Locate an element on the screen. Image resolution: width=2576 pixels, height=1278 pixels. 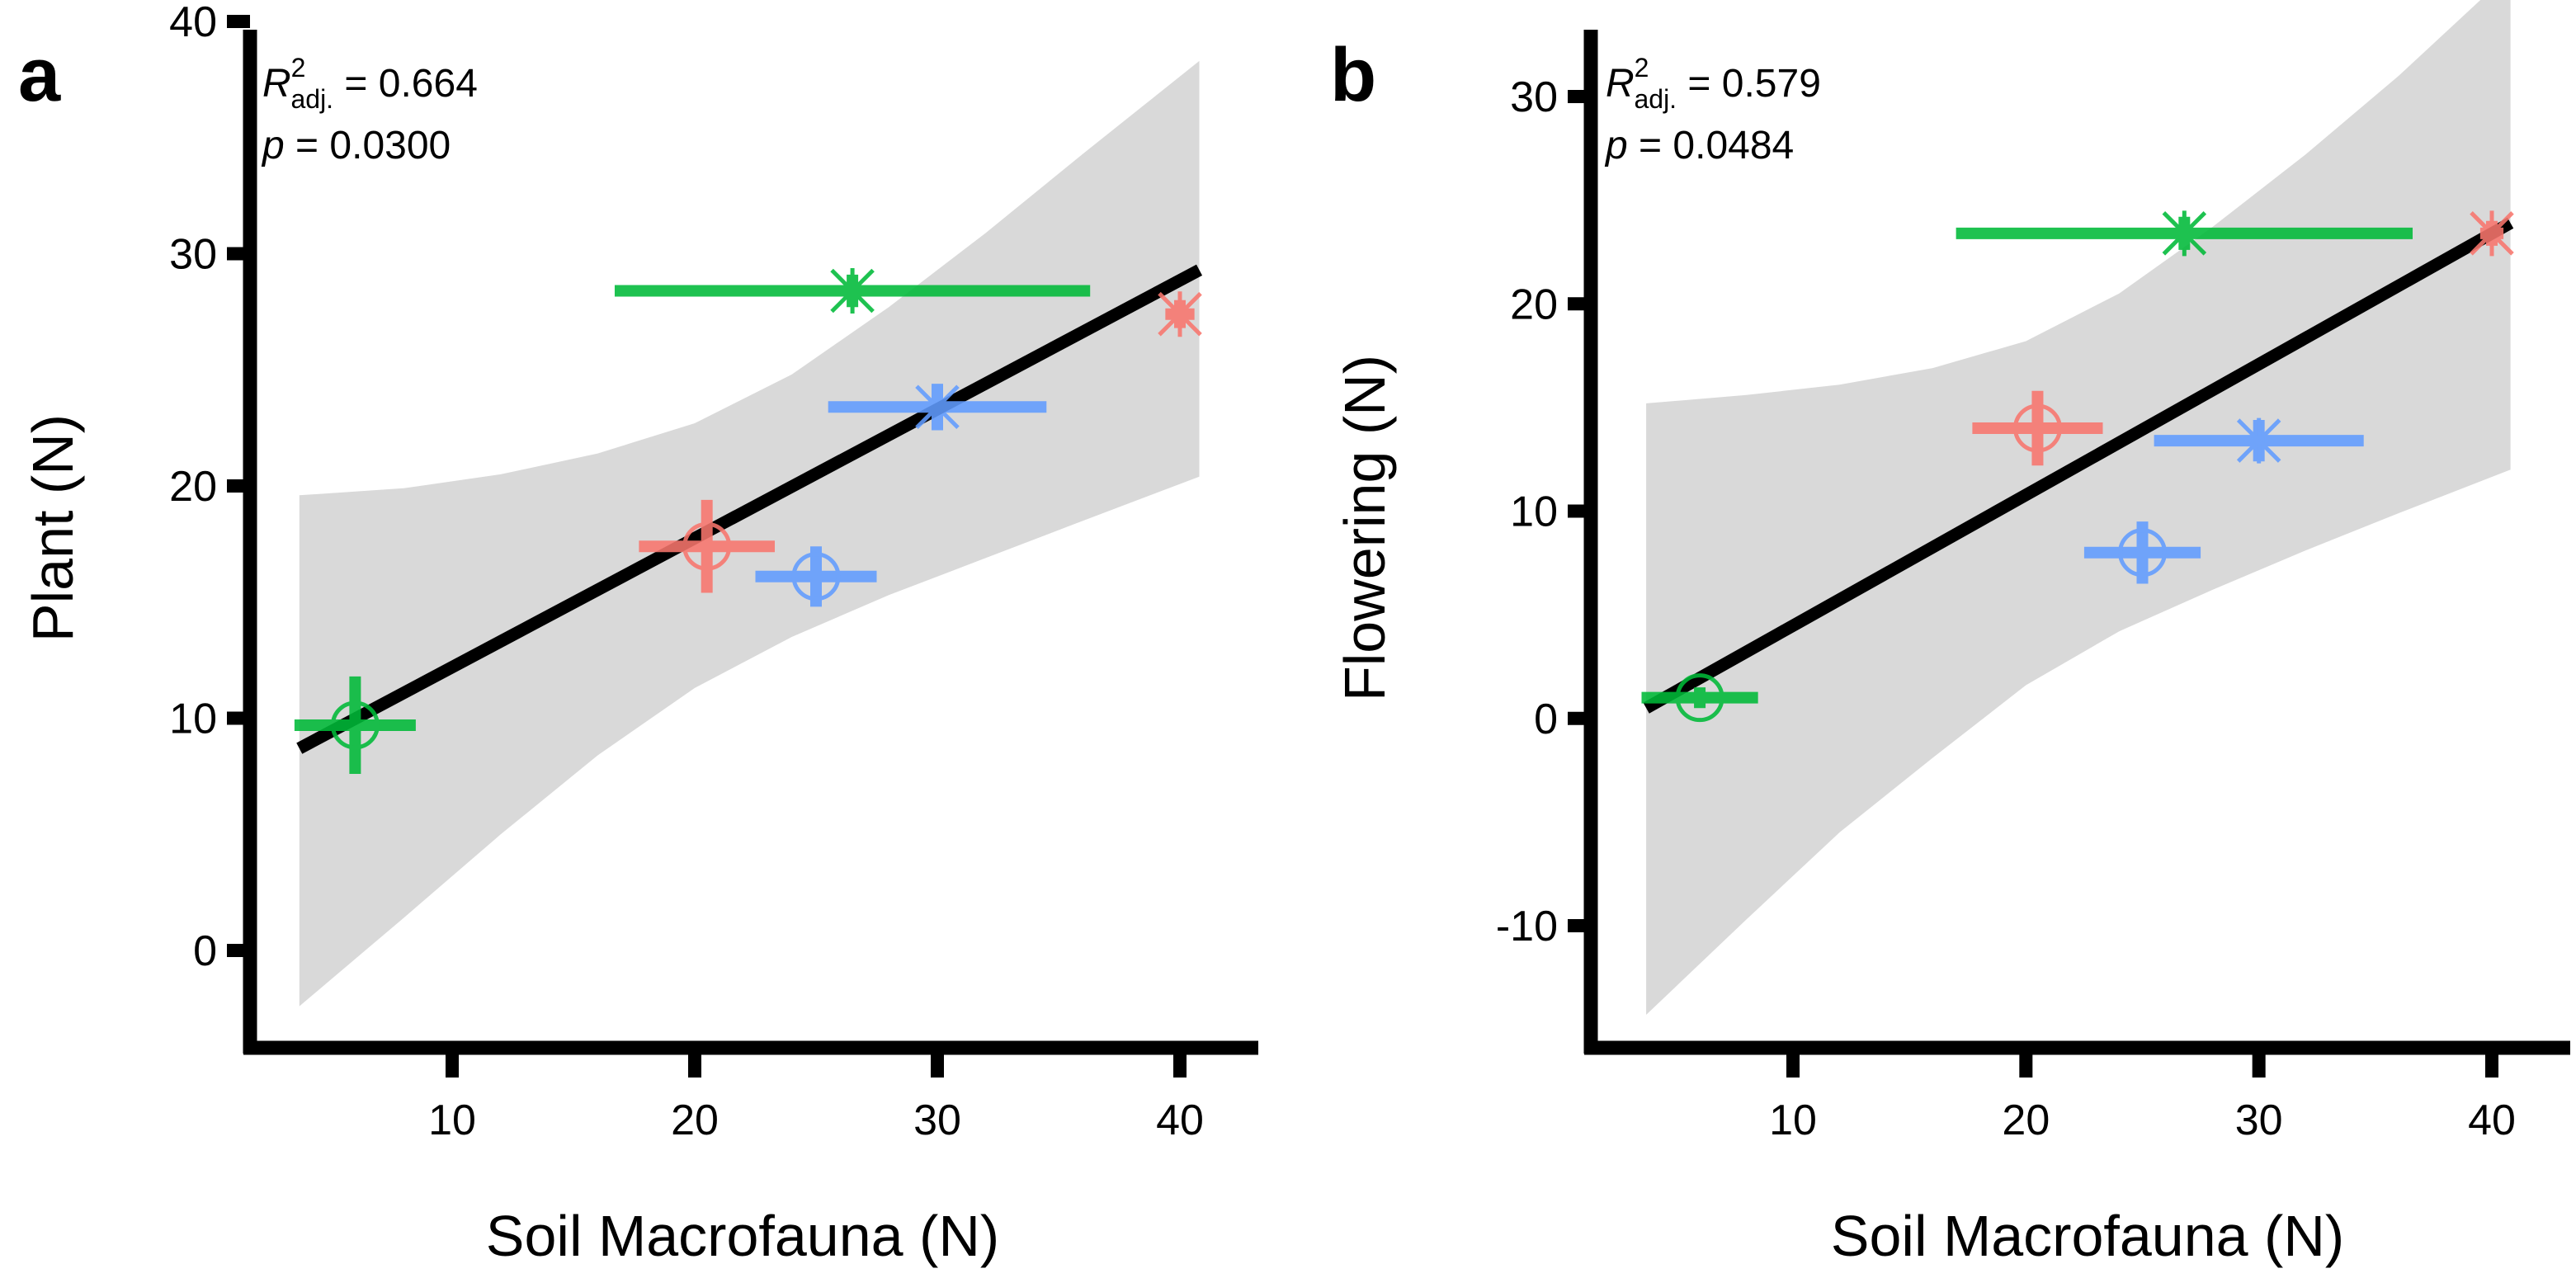
panel-b-y-tick-label-4: 20 is located at coordinates (1534, 304).